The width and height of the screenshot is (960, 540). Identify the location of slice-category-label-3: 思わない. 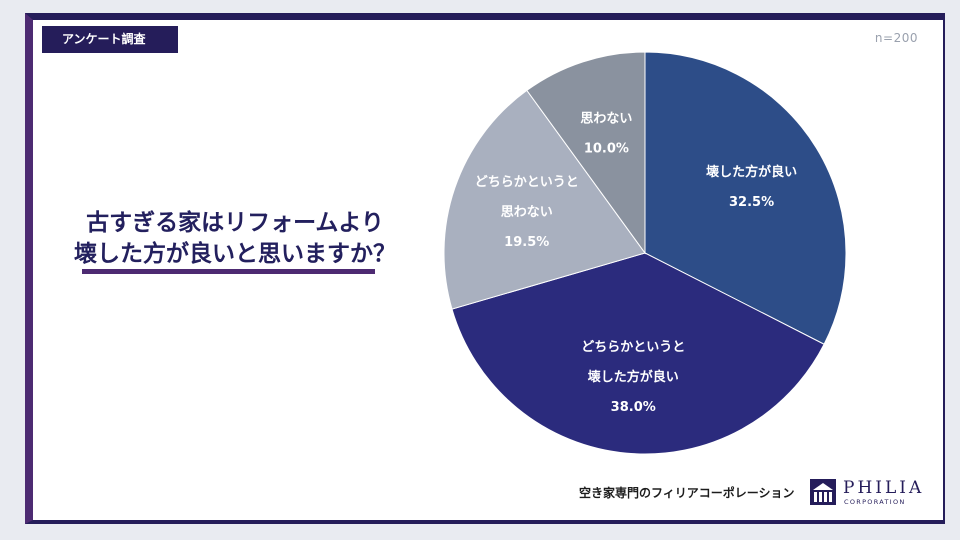
(527, 212).